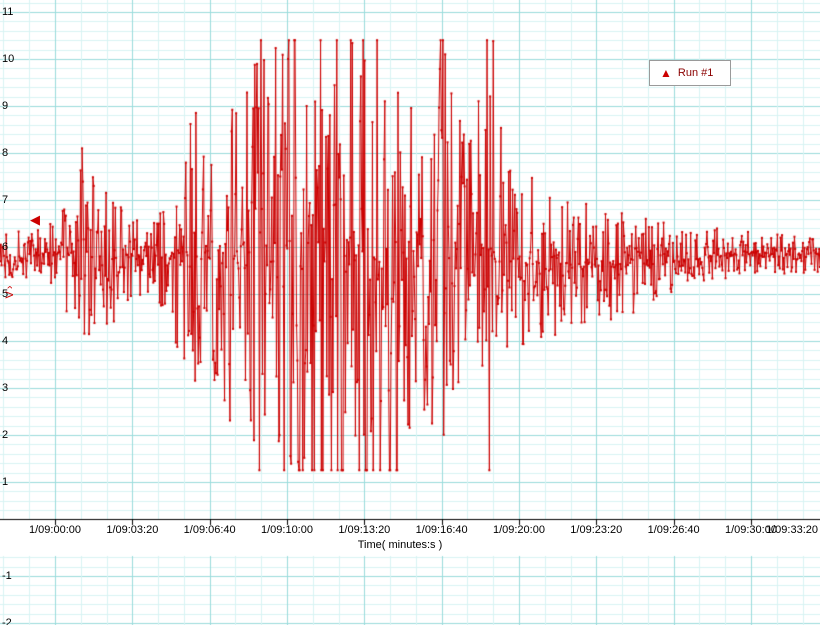 The height and width of the screenshot is (625, 820). Describe the element at coordinates (792, 530) in the screenshot. I see `x-tick-label: 1/09:33:20` at that location.